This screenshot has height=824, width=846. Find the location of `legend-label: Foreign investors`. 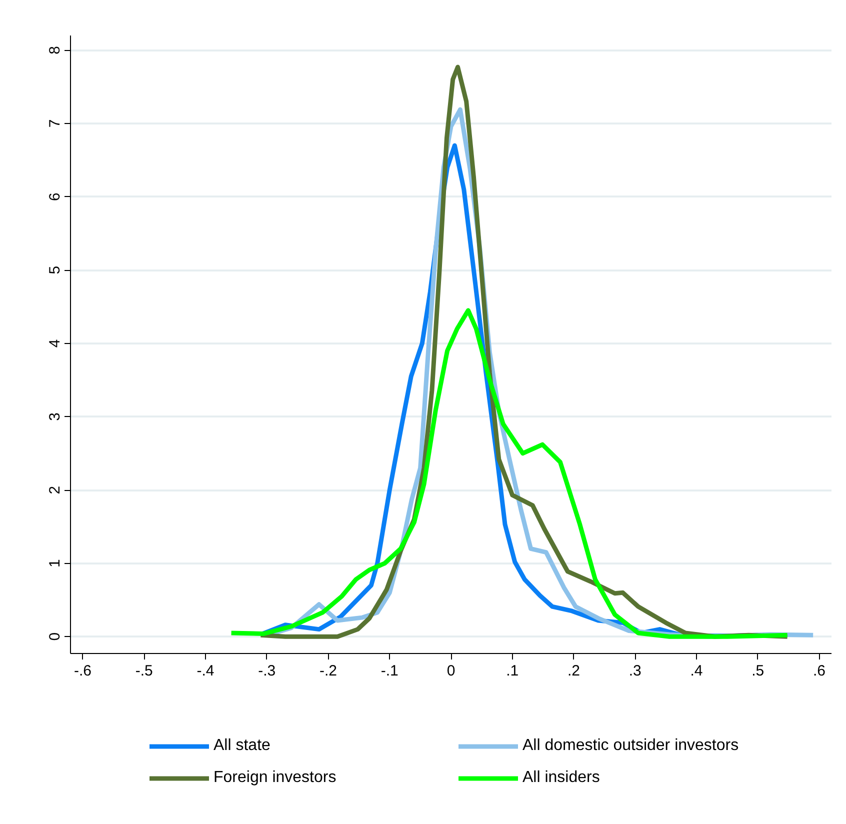

legend-label: Foreign investors is located at coordinates (276, 778).